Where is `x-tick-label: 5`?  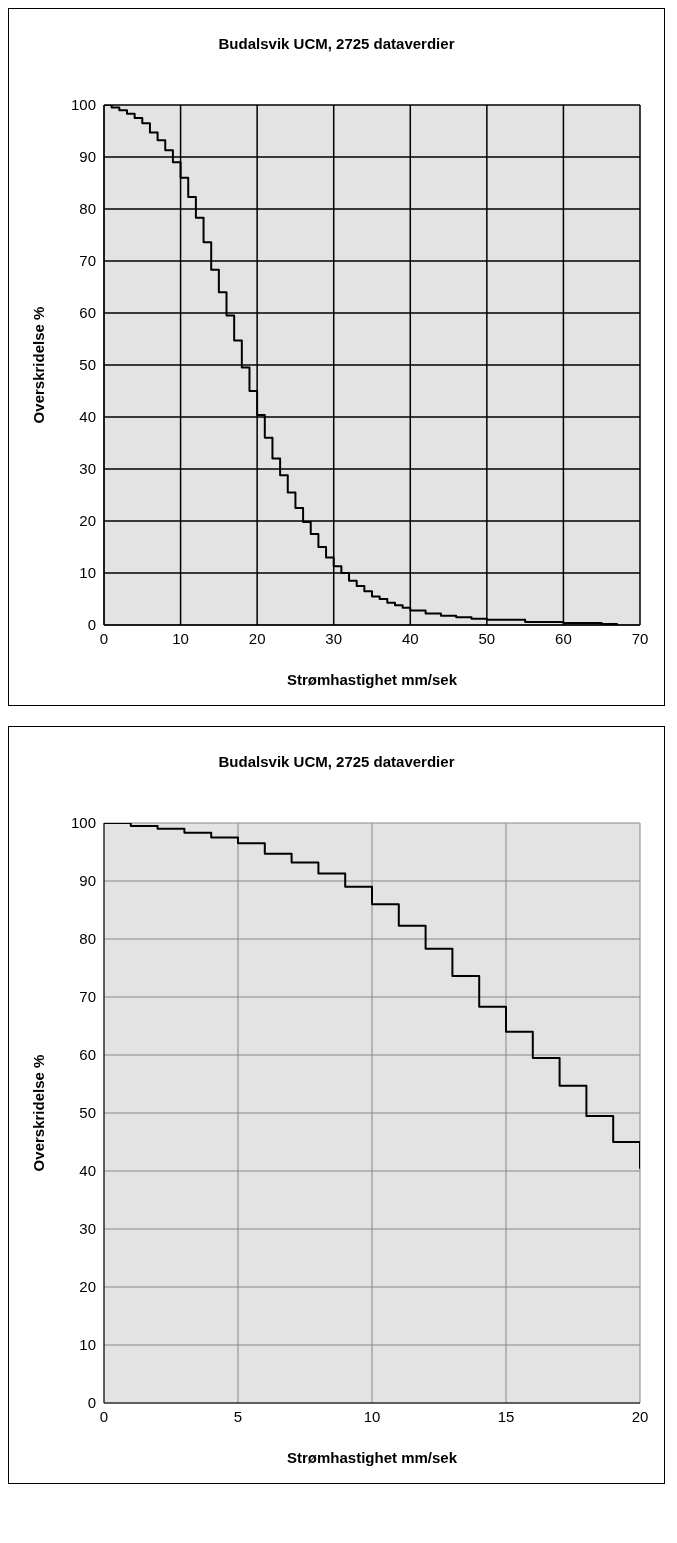
x-tick-label: 5 is located at coordinates (238, 1416).